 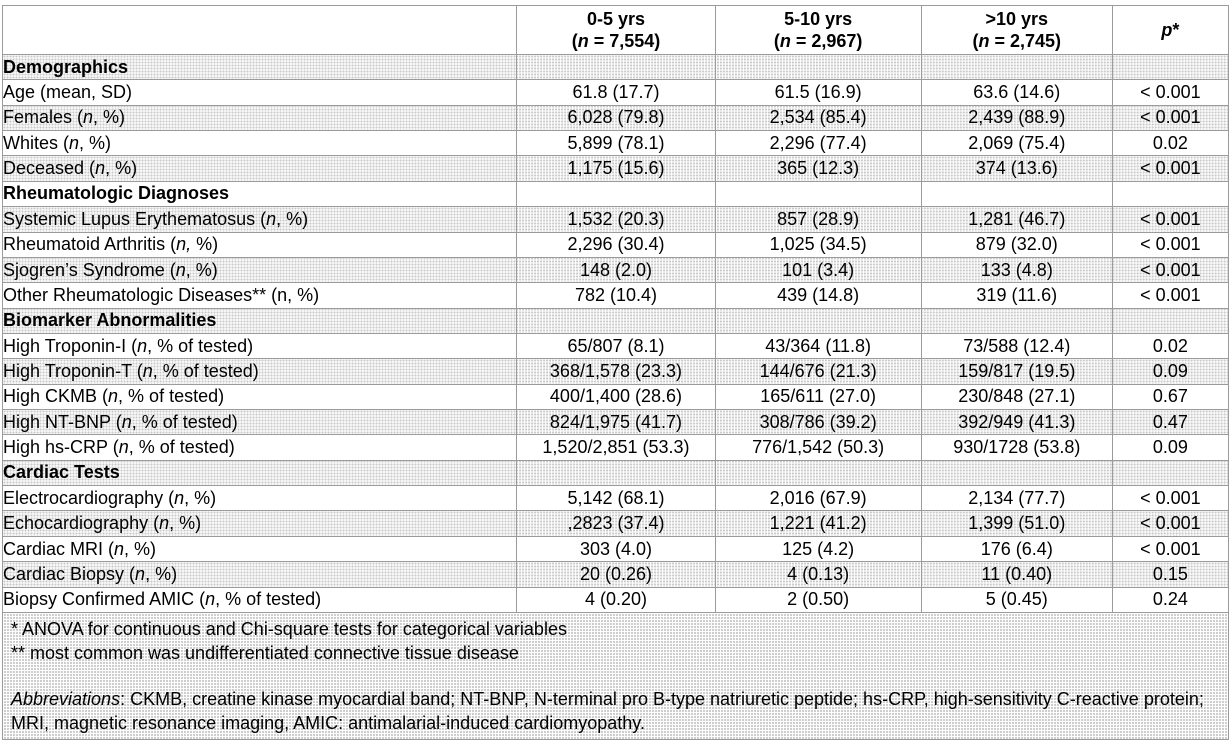 What do you see at coordinates (1016, 498) in the screenshot?
I see `value-cell: 2,134 (77.7)` at bounding box center [1016, 498].